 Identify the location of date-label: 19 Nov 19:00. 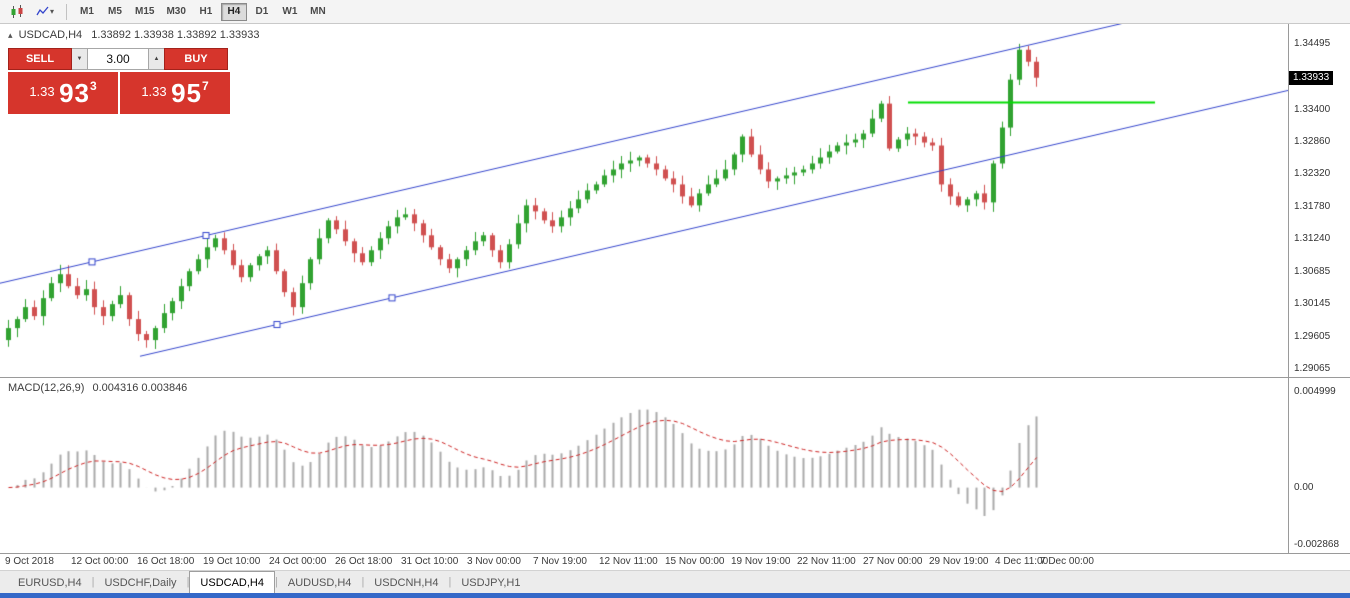
(761, 561).